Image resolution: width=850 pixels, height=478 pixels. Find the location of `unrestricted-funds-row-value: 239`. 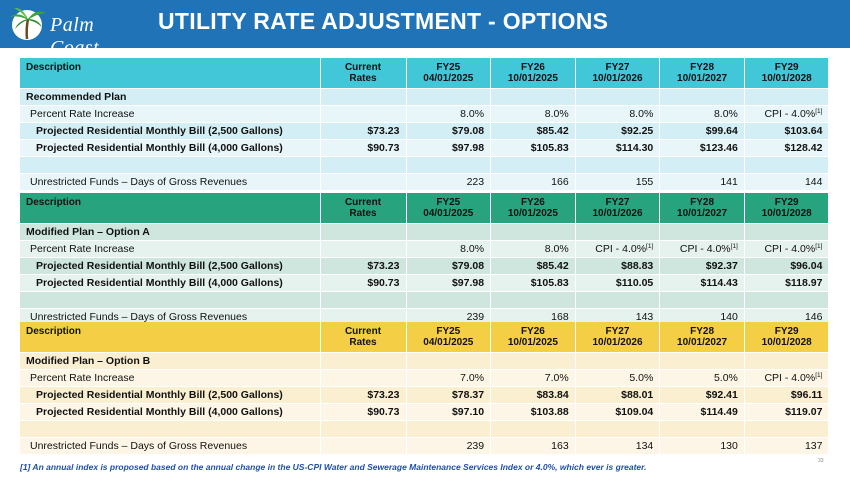

unrestricted-funds-row-value: 239 is located at coordinates (449, 446).